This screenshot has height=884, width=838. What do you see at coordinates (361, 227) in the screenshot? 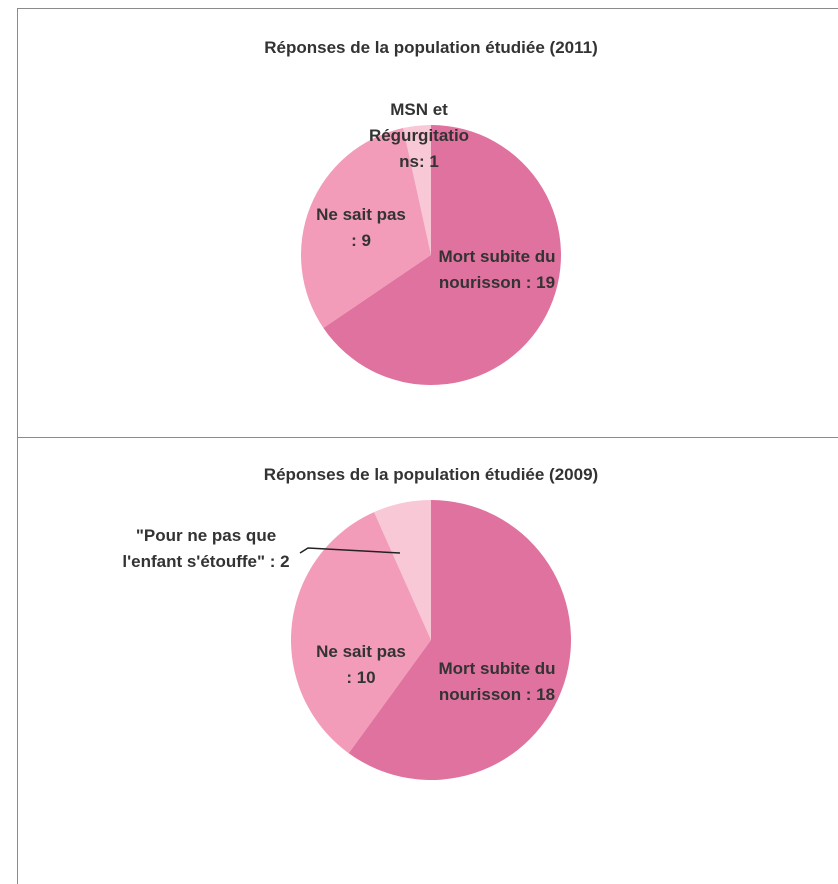
I see `data-label: Ne sait pas : 9` at bounding box center [361, 227].